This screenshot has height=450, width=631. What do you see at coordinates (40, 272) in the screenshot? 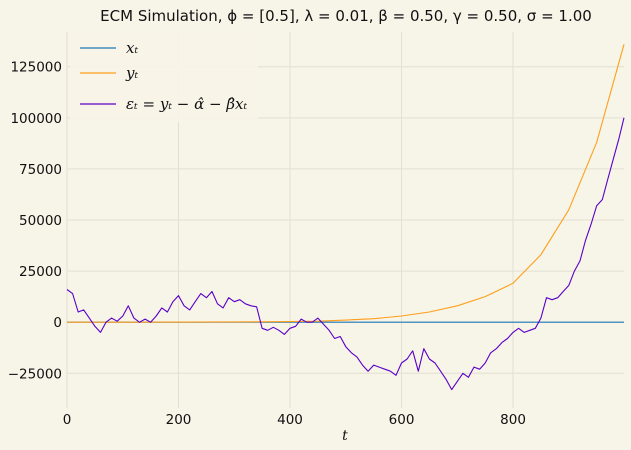
I see `y-tick-label: 25000` at bounding box center [40, 272].